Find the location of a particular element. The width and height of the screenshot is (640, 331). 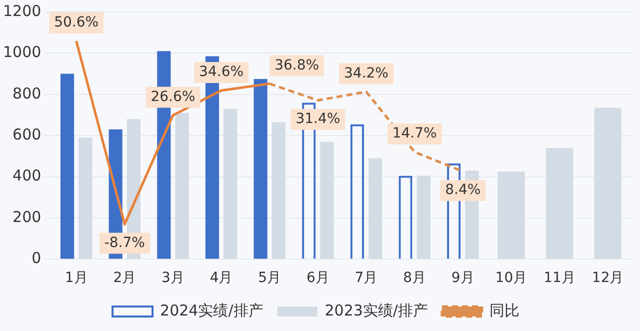

y-tick-label: 400 is located at coordinates (27, 175).